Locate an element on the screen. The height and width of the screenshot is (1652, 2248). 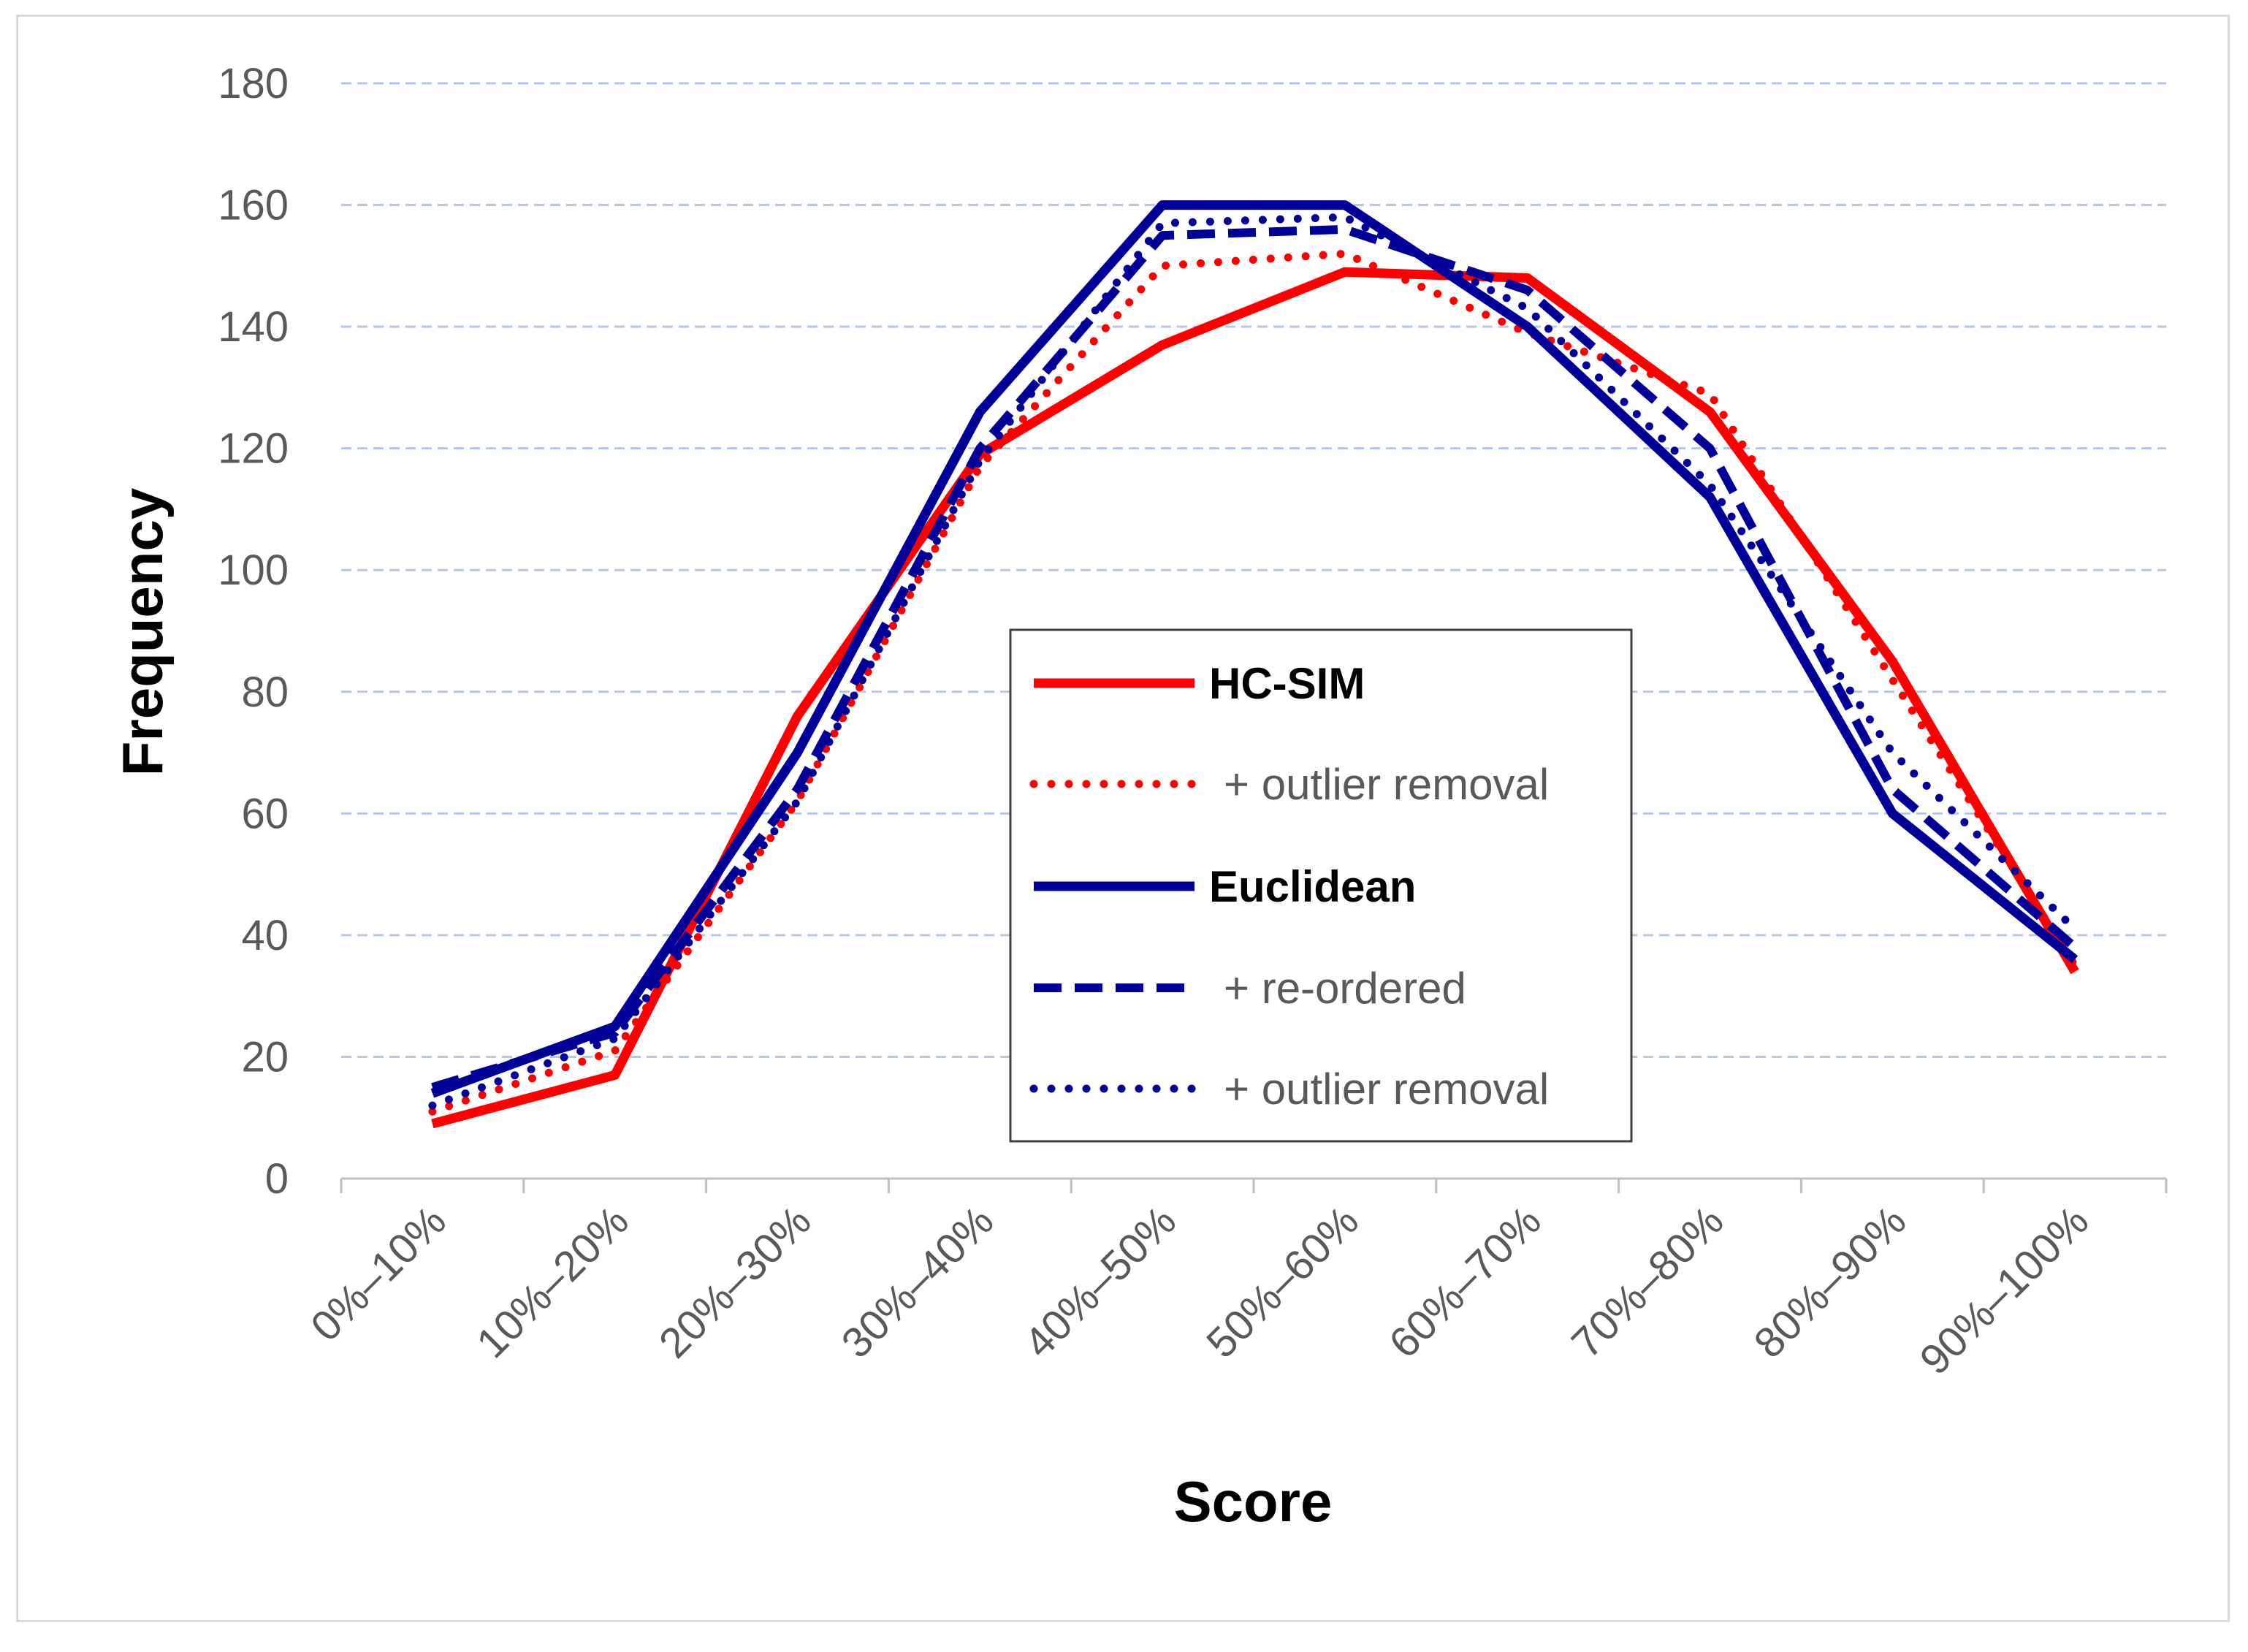
x-tick-label: 80%–90% is located at coordinates (1830, 1282).